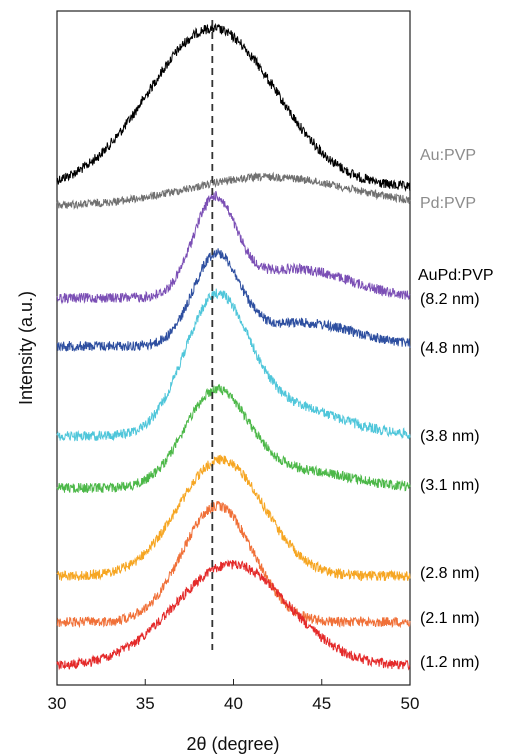 The image size is (512, 756). What do you see at coordinates (448, 203) in the screenshot?
I see `series-label-2: Pd:PVP` at bounding box center [448, 203].